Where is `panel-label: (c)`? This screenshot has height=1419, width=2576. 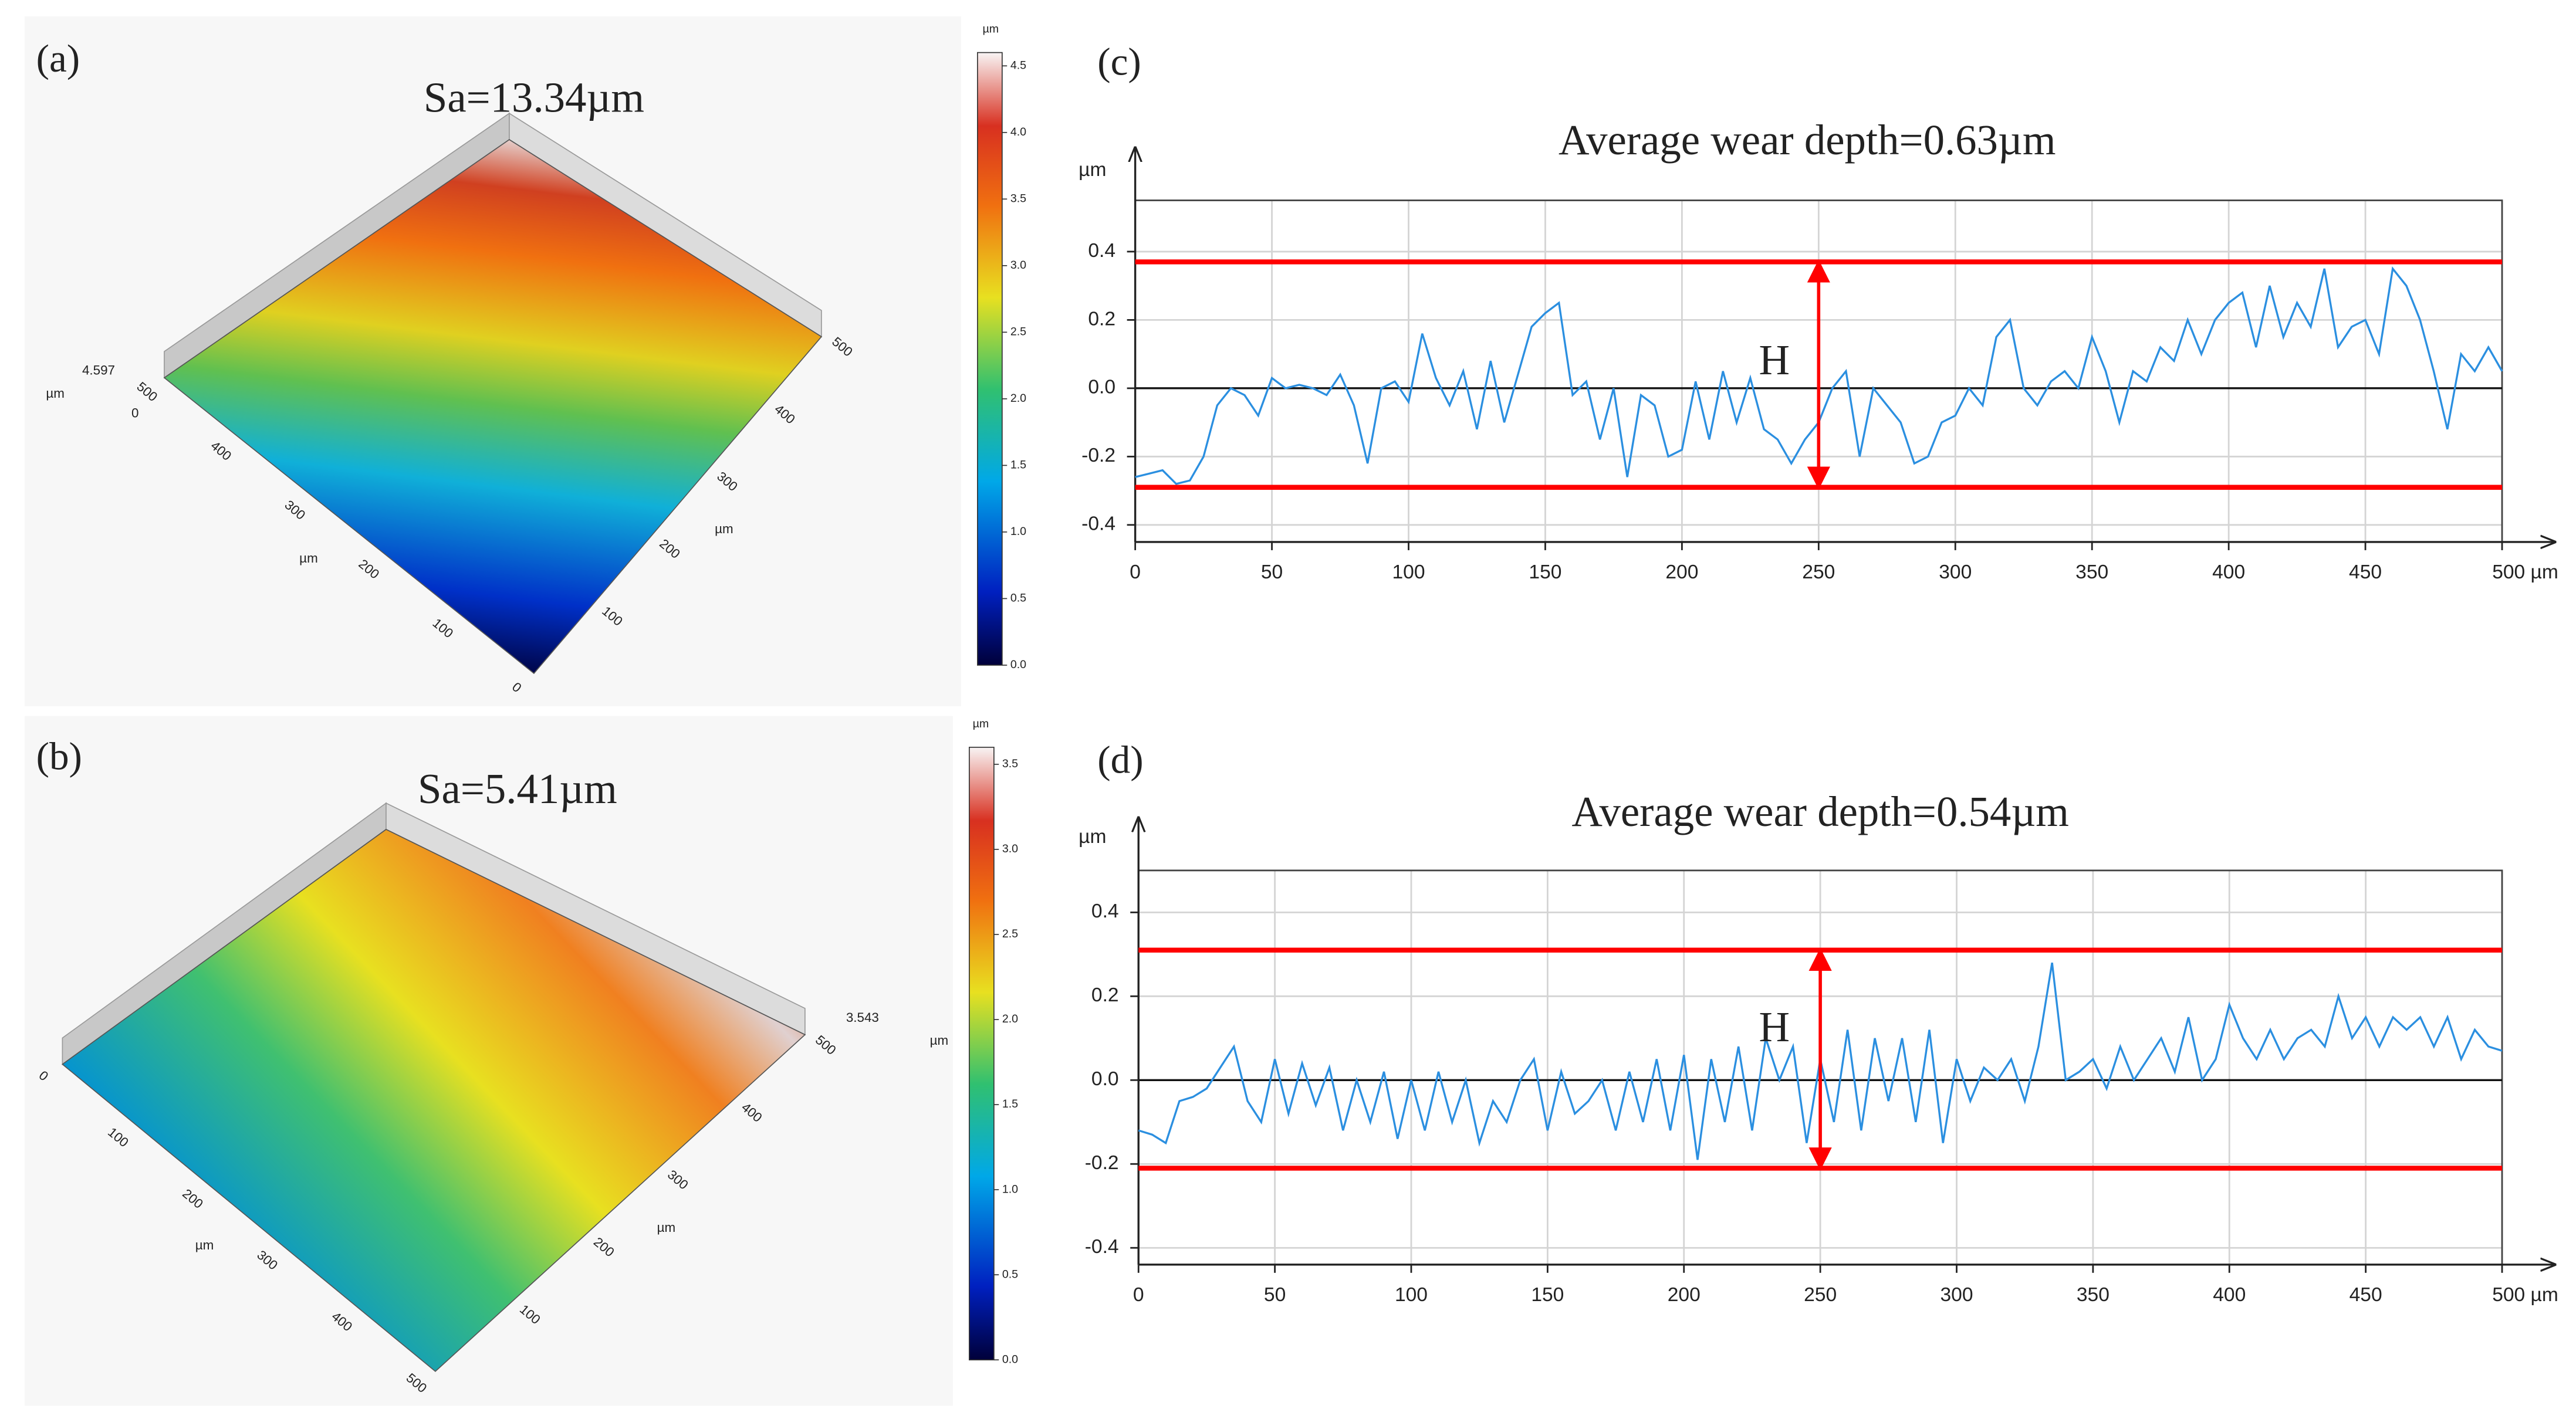
panel-label: (c) is located at coordinates (1119, 61).